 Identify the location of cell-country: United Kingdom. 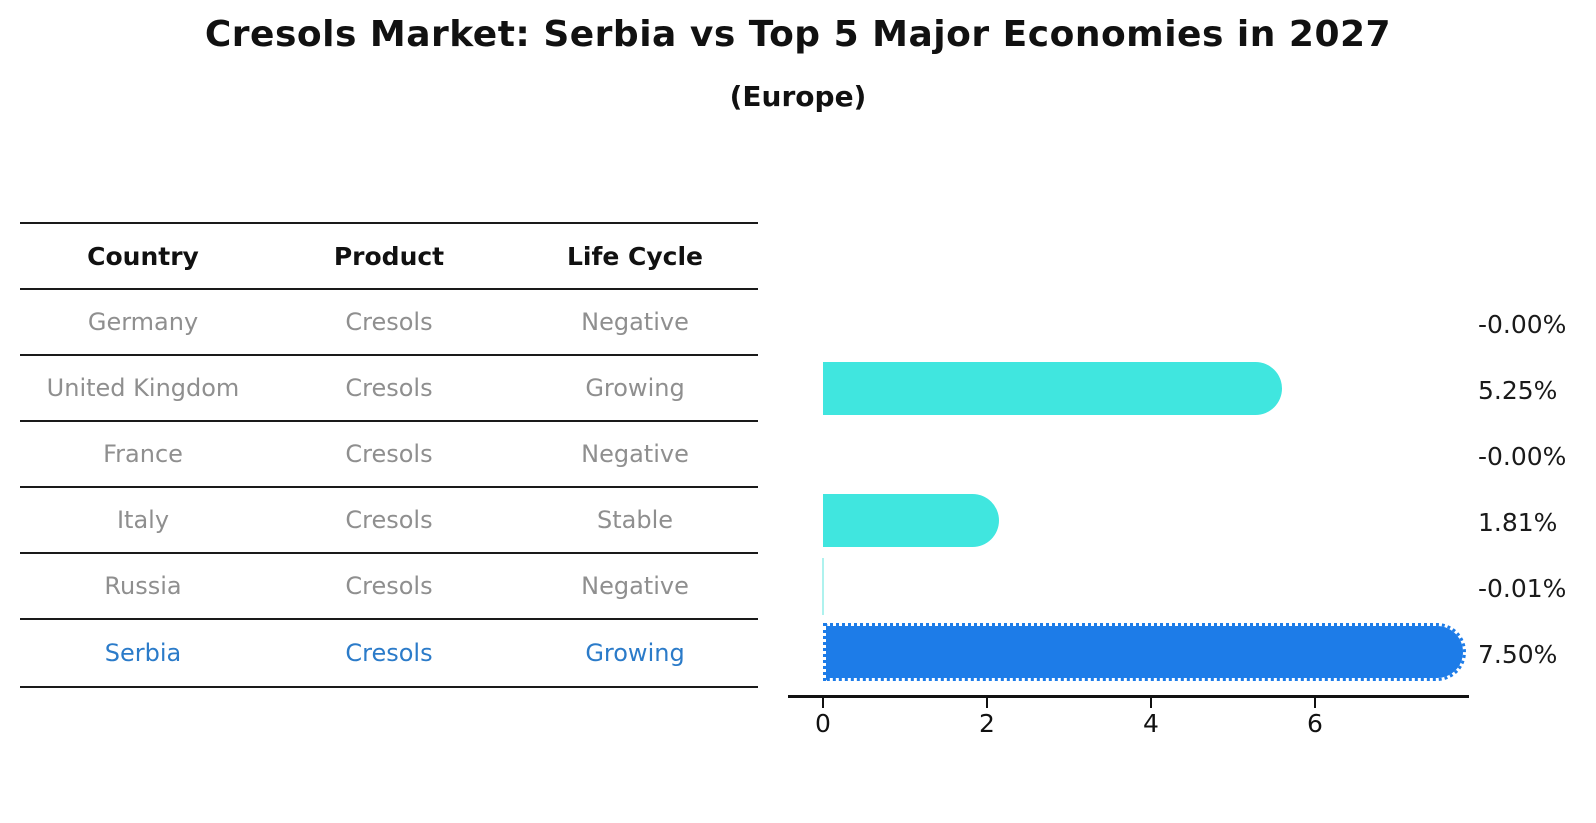
(143, 388).